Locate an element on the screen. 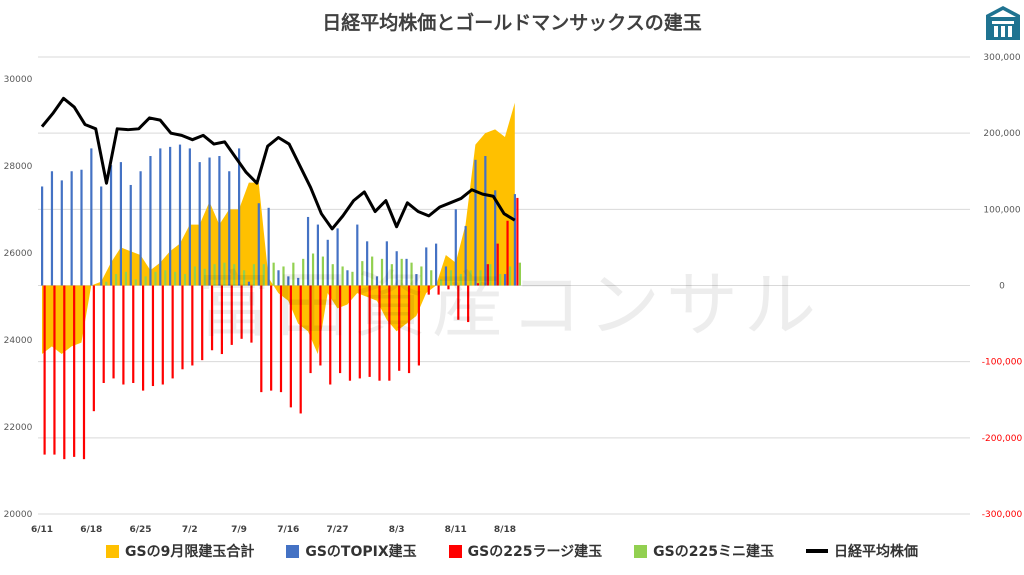 Image resolution: width=1024 pixels, height=575 pixels. legend-item: GSの225ミニ建玉 is located at coordinates (704, 551).